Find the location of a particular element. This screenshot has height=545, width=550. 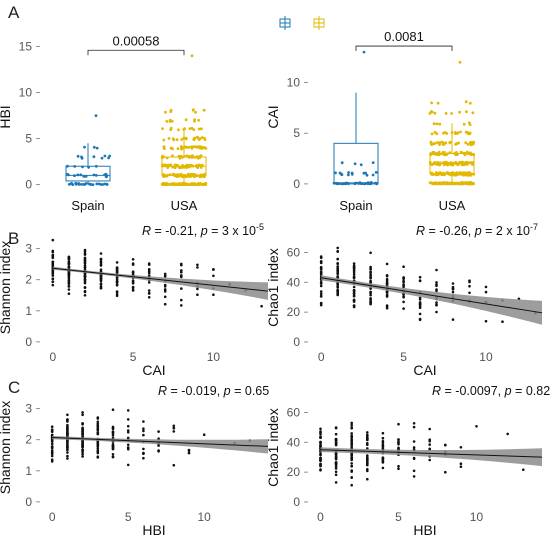

x-tick-label: 0 is located at coordinates (53, 357).